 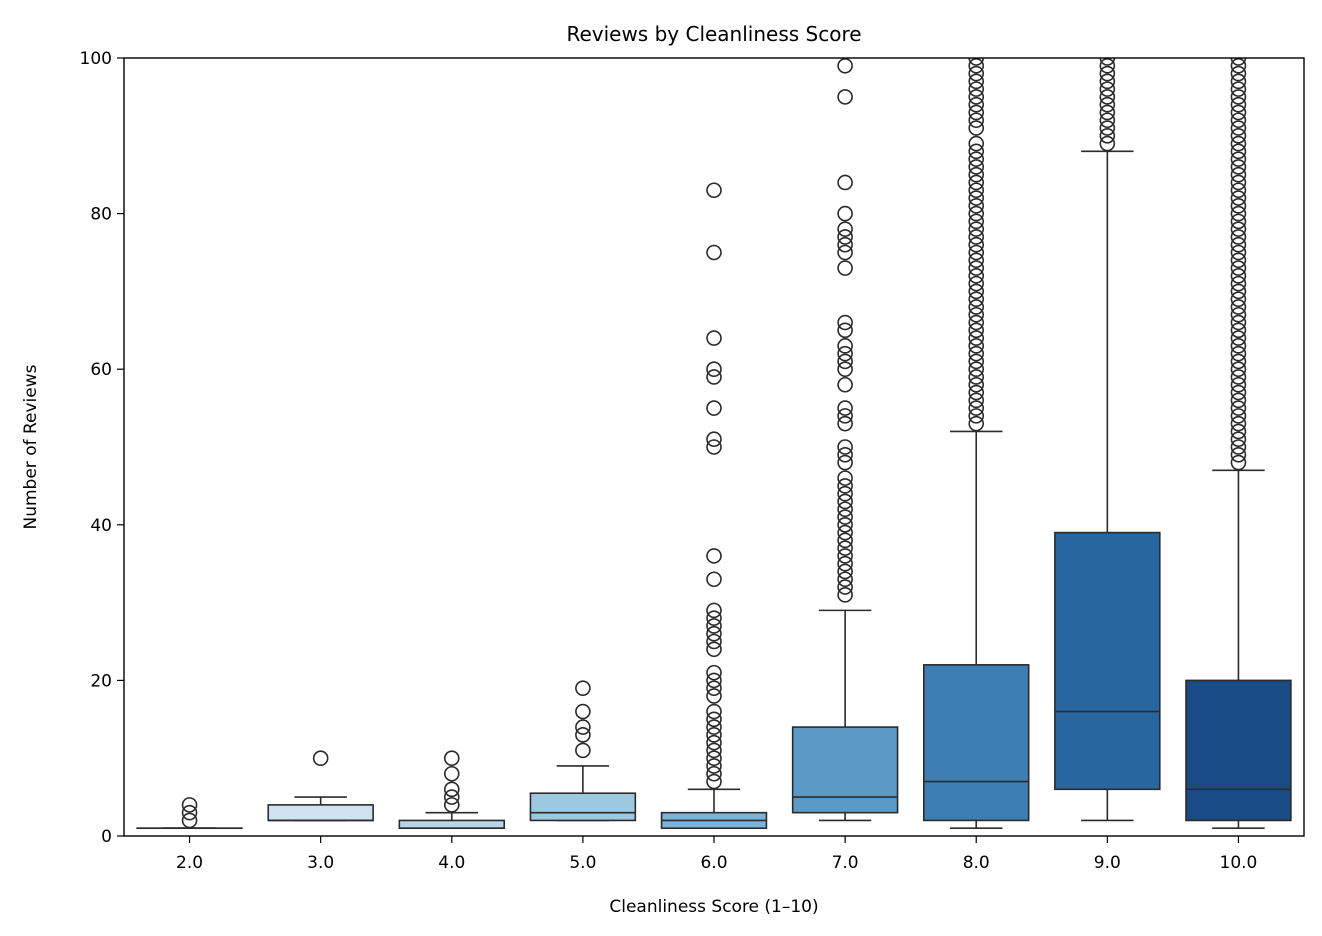 What do you see at coordinates (1107, 863) in the screenshot?
I see `x-tick-label: 9.0` at bounding box center [1107, 863].